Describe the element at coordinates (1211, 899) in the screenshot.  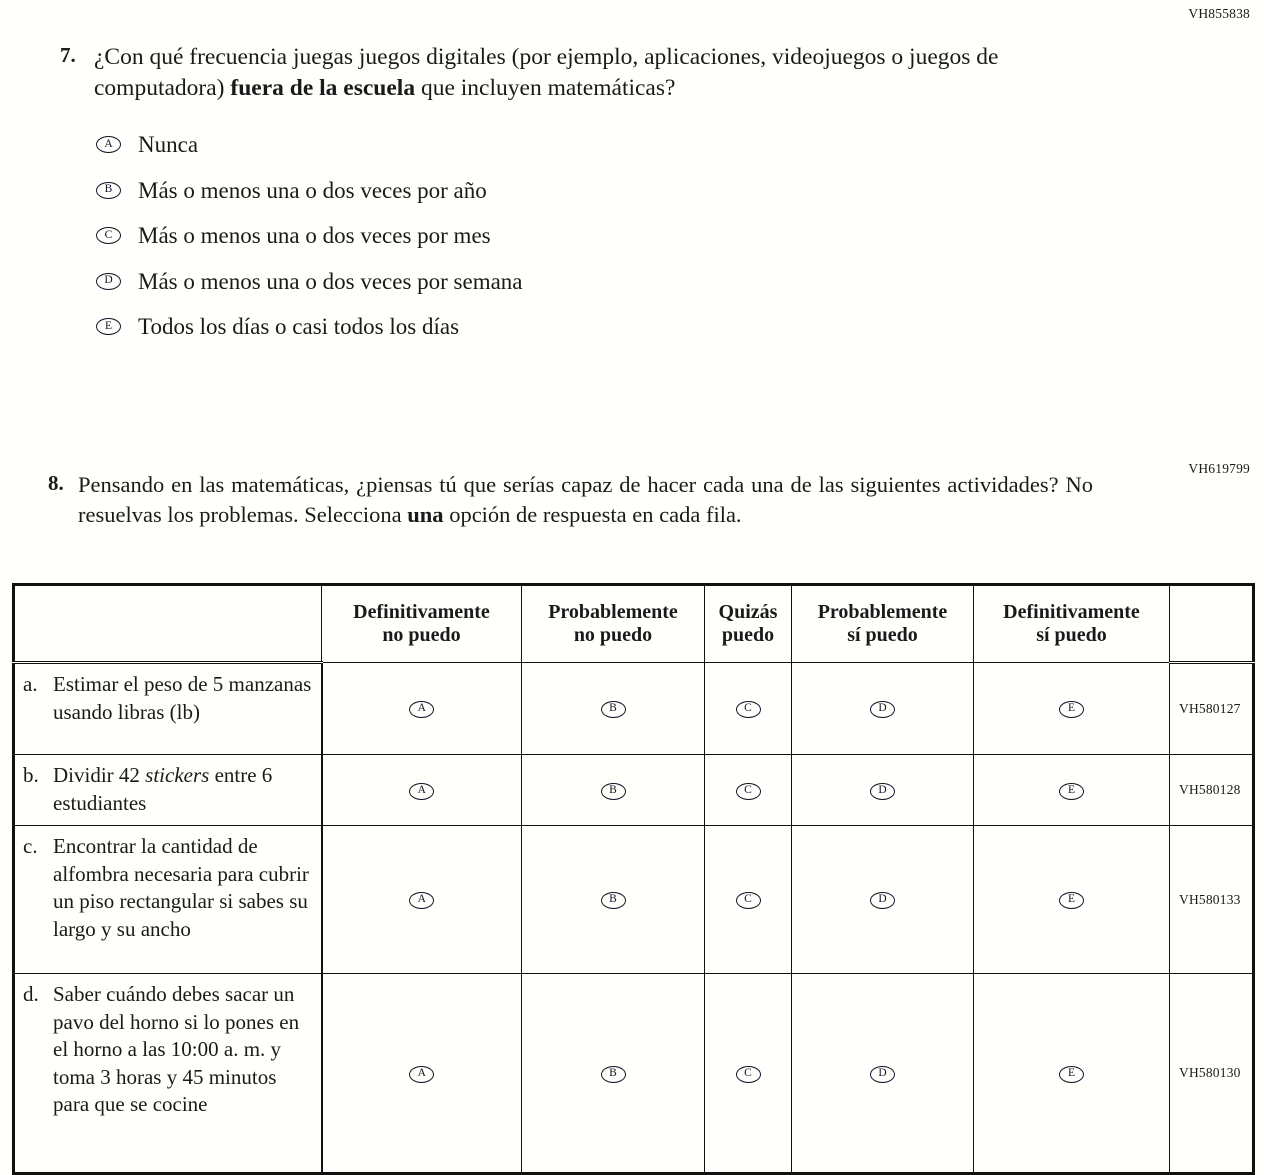
I see `row-c-item-code: VH580133` at that location.